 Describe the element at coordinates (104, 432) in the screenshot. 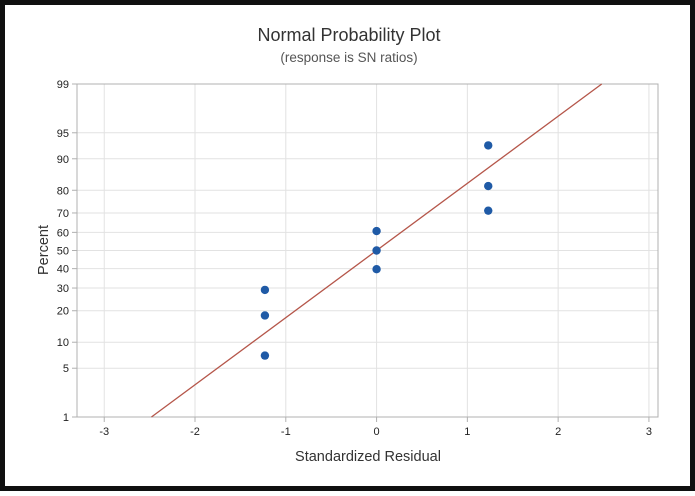

I see `x-tick-label: -3` at that location.